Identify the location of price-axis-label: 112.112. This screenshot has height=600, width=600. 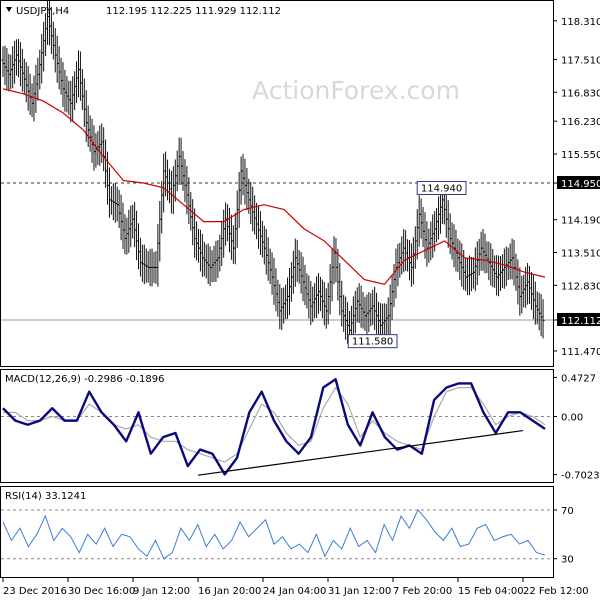
(580, 321).